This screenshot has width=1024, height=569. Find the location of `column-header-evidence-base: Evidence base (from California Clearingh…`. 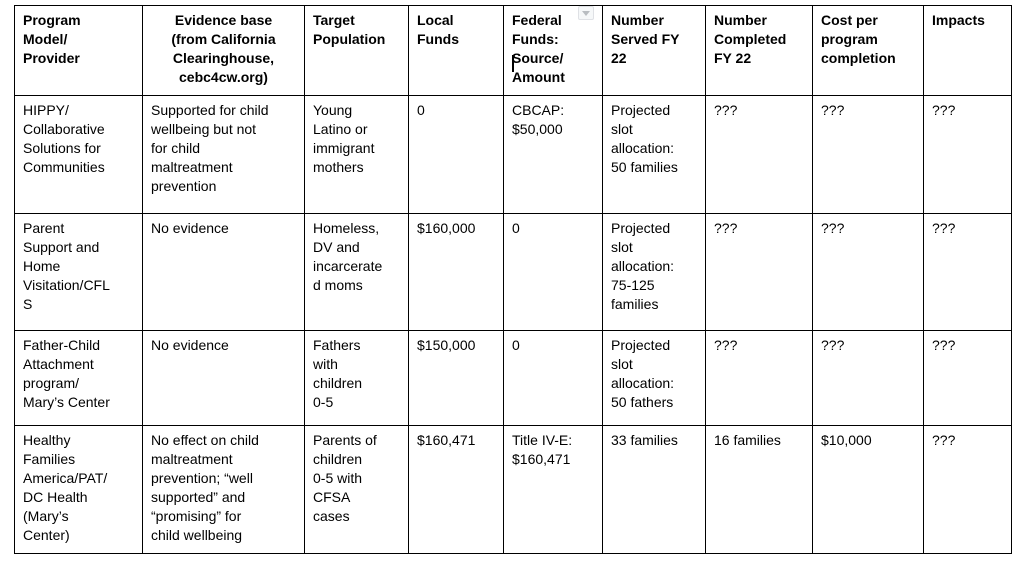

column-header-evidence-base: Evidence base (from California Clearingh… is located at coordinates (223, 50).